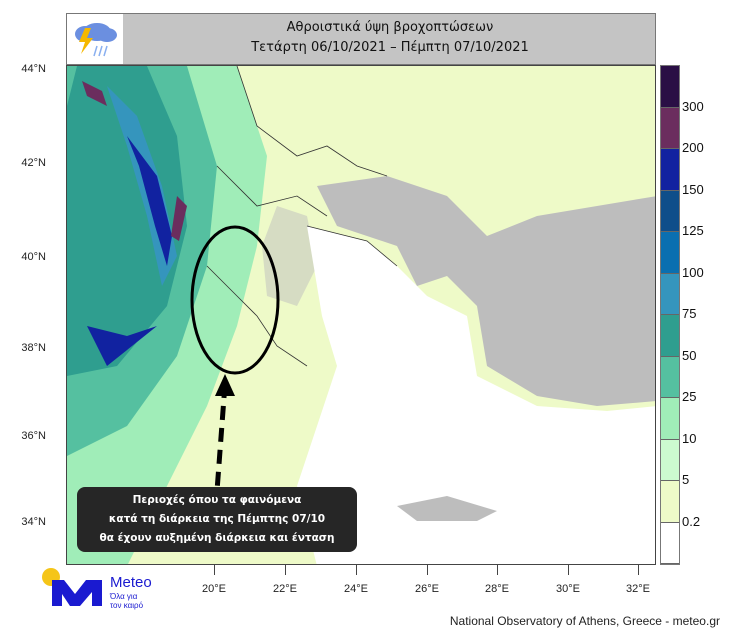 The width and height of the screenshot is (734, 641). I want to click on lat-label: 36°N, so click(33, 436).